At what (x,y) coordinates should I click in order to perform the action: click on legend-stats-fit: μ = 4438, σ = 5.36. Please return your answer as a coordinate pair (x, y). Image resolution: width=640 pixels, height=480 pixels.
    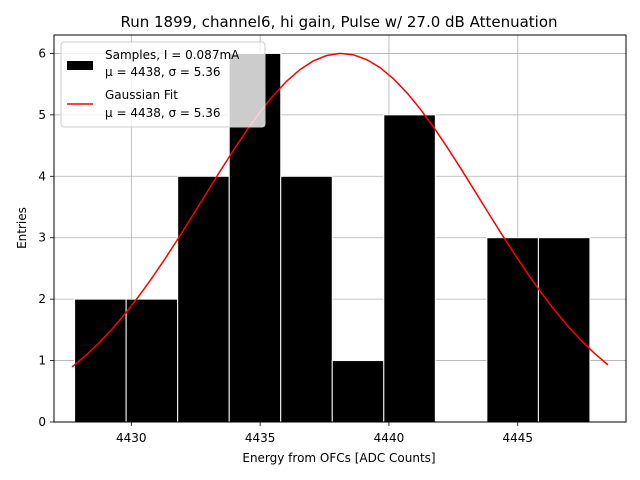
    Looking at the image, I should click on (163, 113).